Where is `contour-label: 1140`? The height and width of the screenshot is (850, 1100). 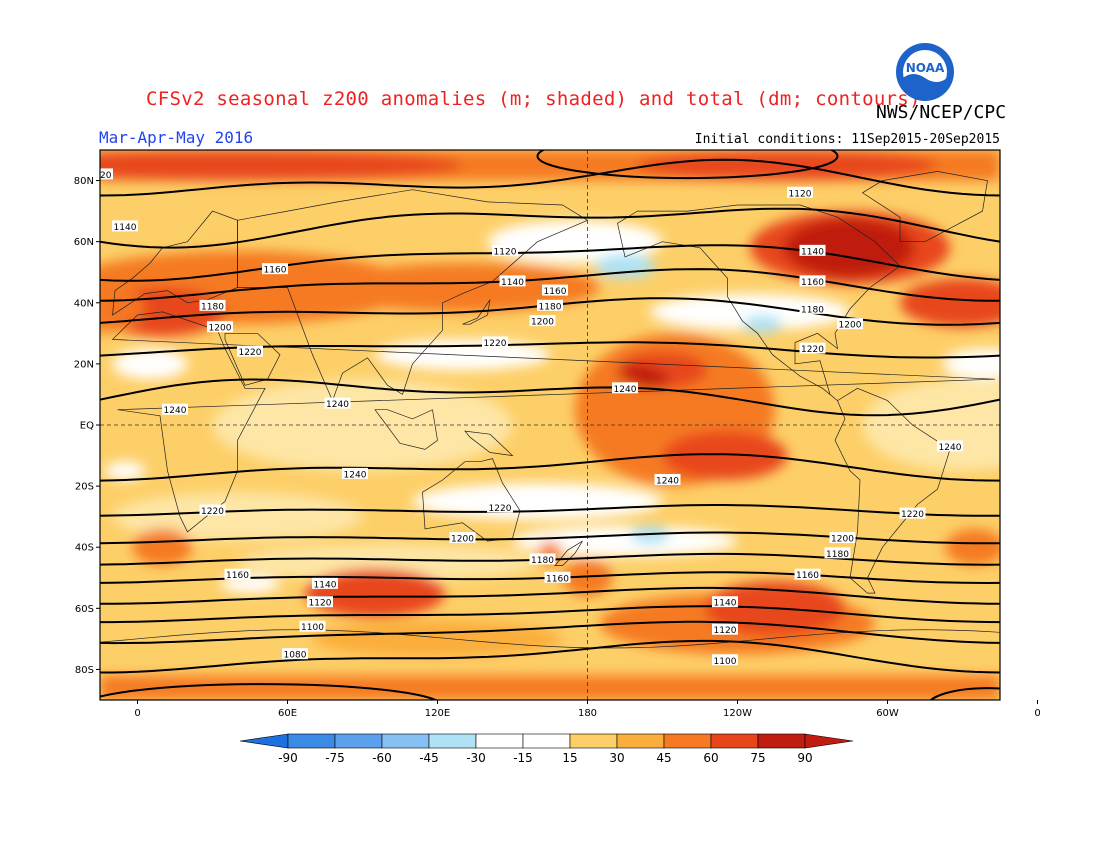 contour-label: 1140 is located at coordinates (812, 250).